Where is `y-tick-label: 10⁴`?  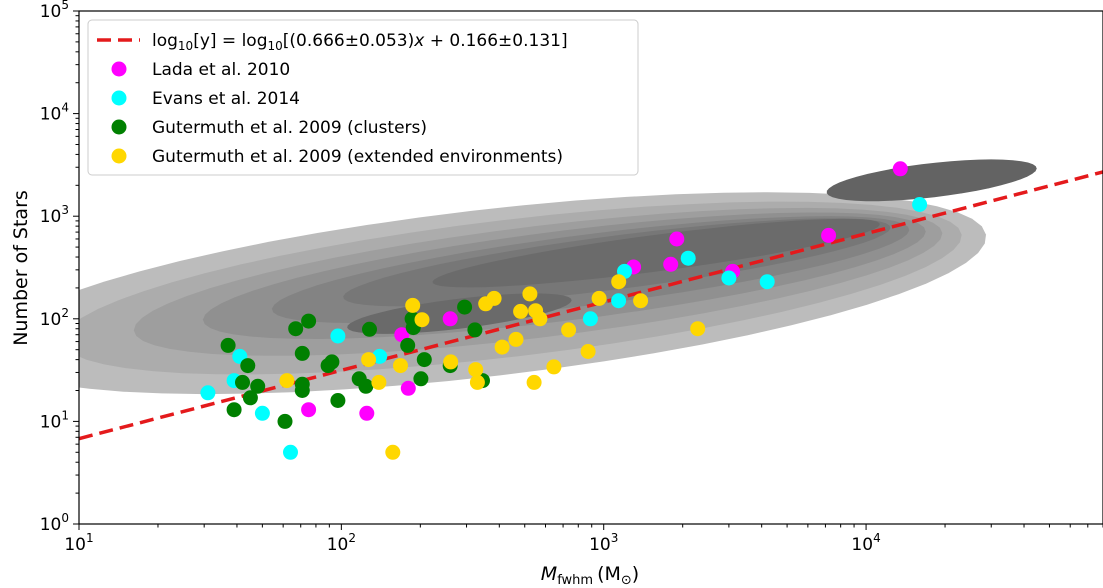 y-tick-label: 10⁴ is located at coordinates (54, 113).